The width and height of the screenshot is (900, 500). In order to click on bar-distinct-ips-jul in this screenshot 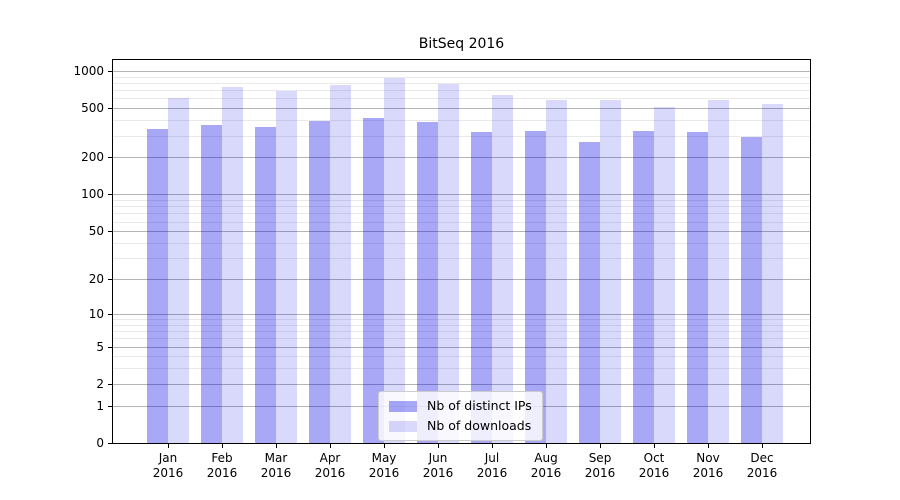, I will do `click(481, 287)`.